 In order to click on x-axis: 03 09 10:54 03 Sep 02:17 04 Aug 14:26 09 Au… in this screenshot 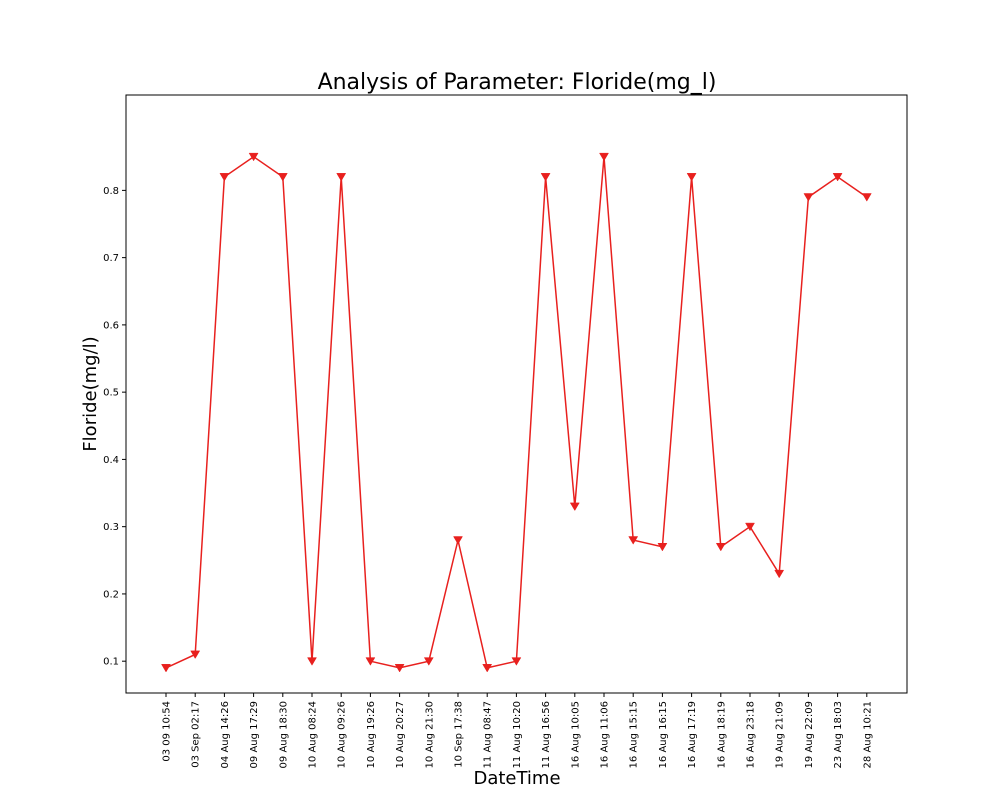, I will do `click(517, 730)`.